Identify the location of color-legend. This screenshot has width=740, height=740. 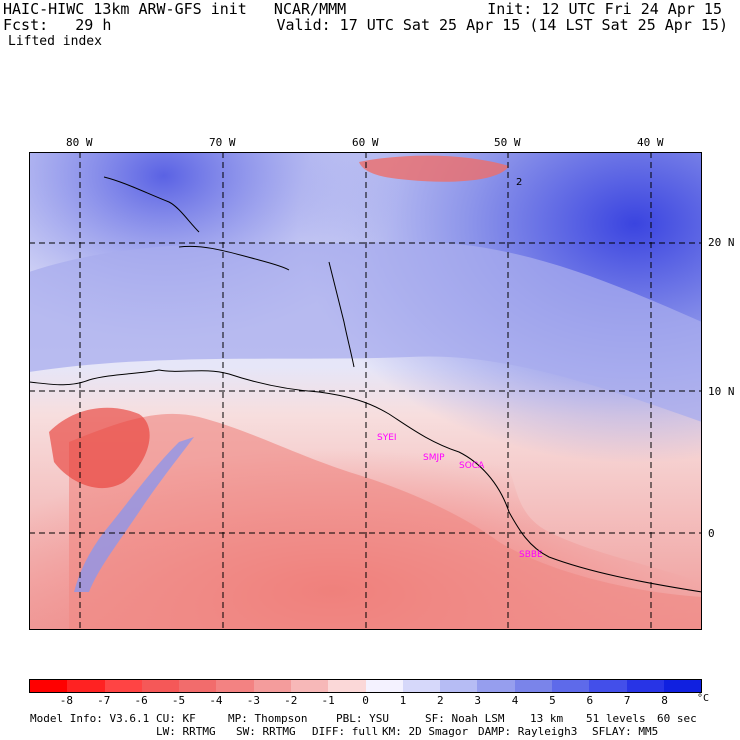
(365, 686).